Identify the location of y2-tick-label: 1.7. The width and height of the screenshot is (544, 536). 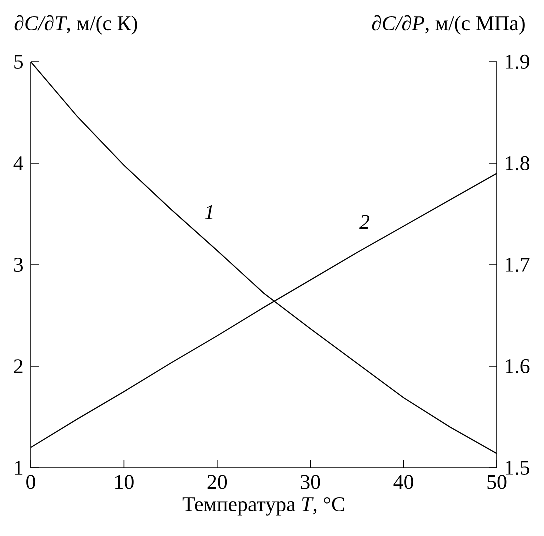
(518, 265).